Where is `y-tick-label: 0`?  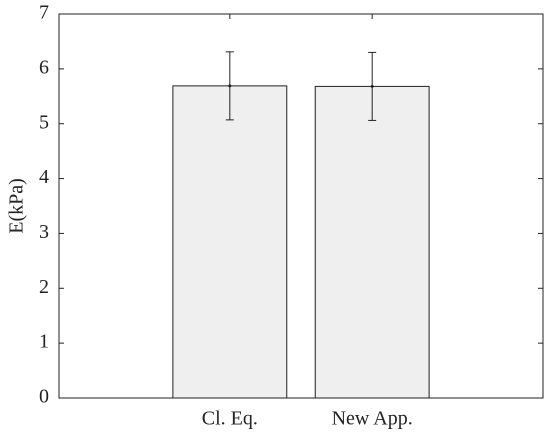 y-tick-label: 0 is located at coordinates (44, 397).